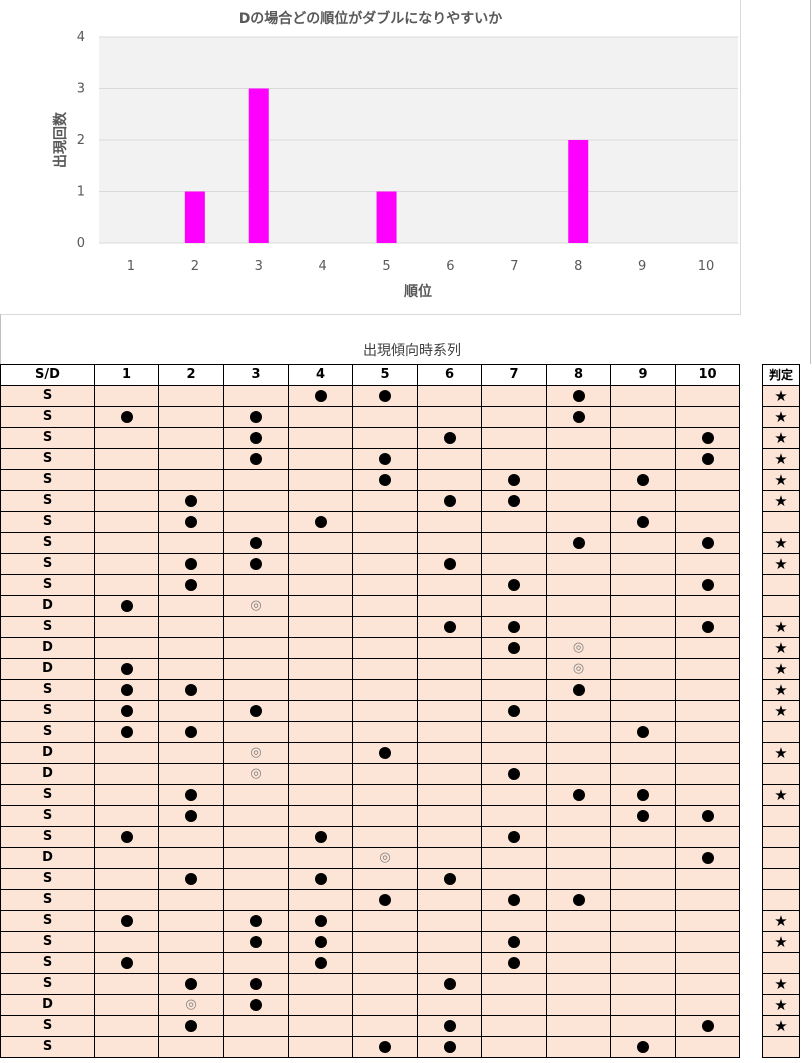 The width and height of the screenshot is (812, 1063). I want to click on judge-table: 判定 ★ ★ ★ ★ ★ ★ ★ ★ ★ ★ ★ ★ ★ ★ ★ ★ ★ ★ ★ ★, so click(781, 711).